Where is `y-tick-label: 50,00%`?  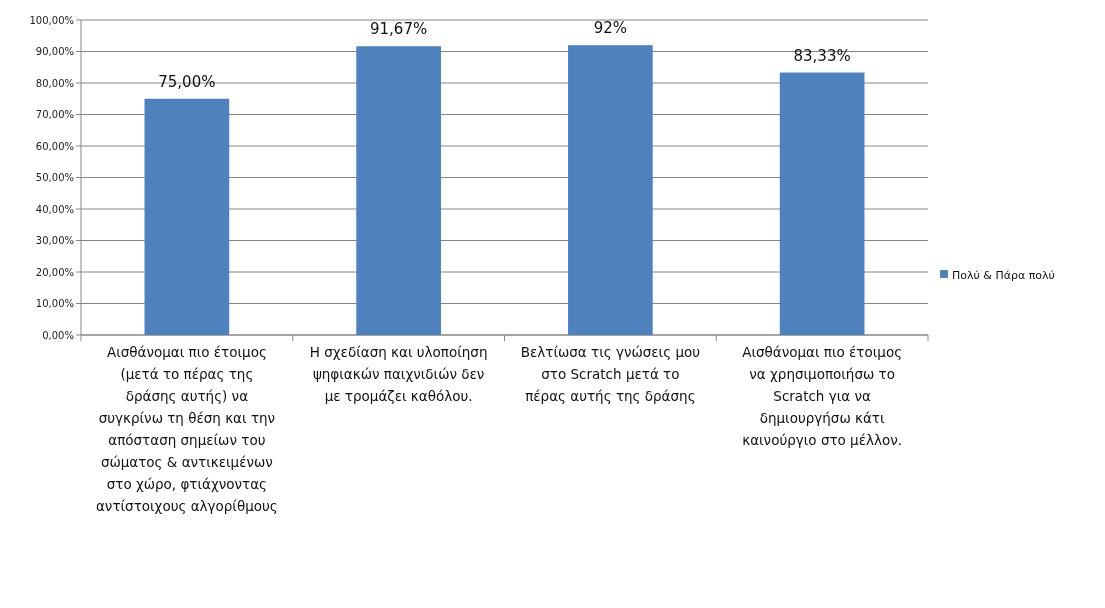
y-tick-label: 50,00% is located at coordinates (54, 177).